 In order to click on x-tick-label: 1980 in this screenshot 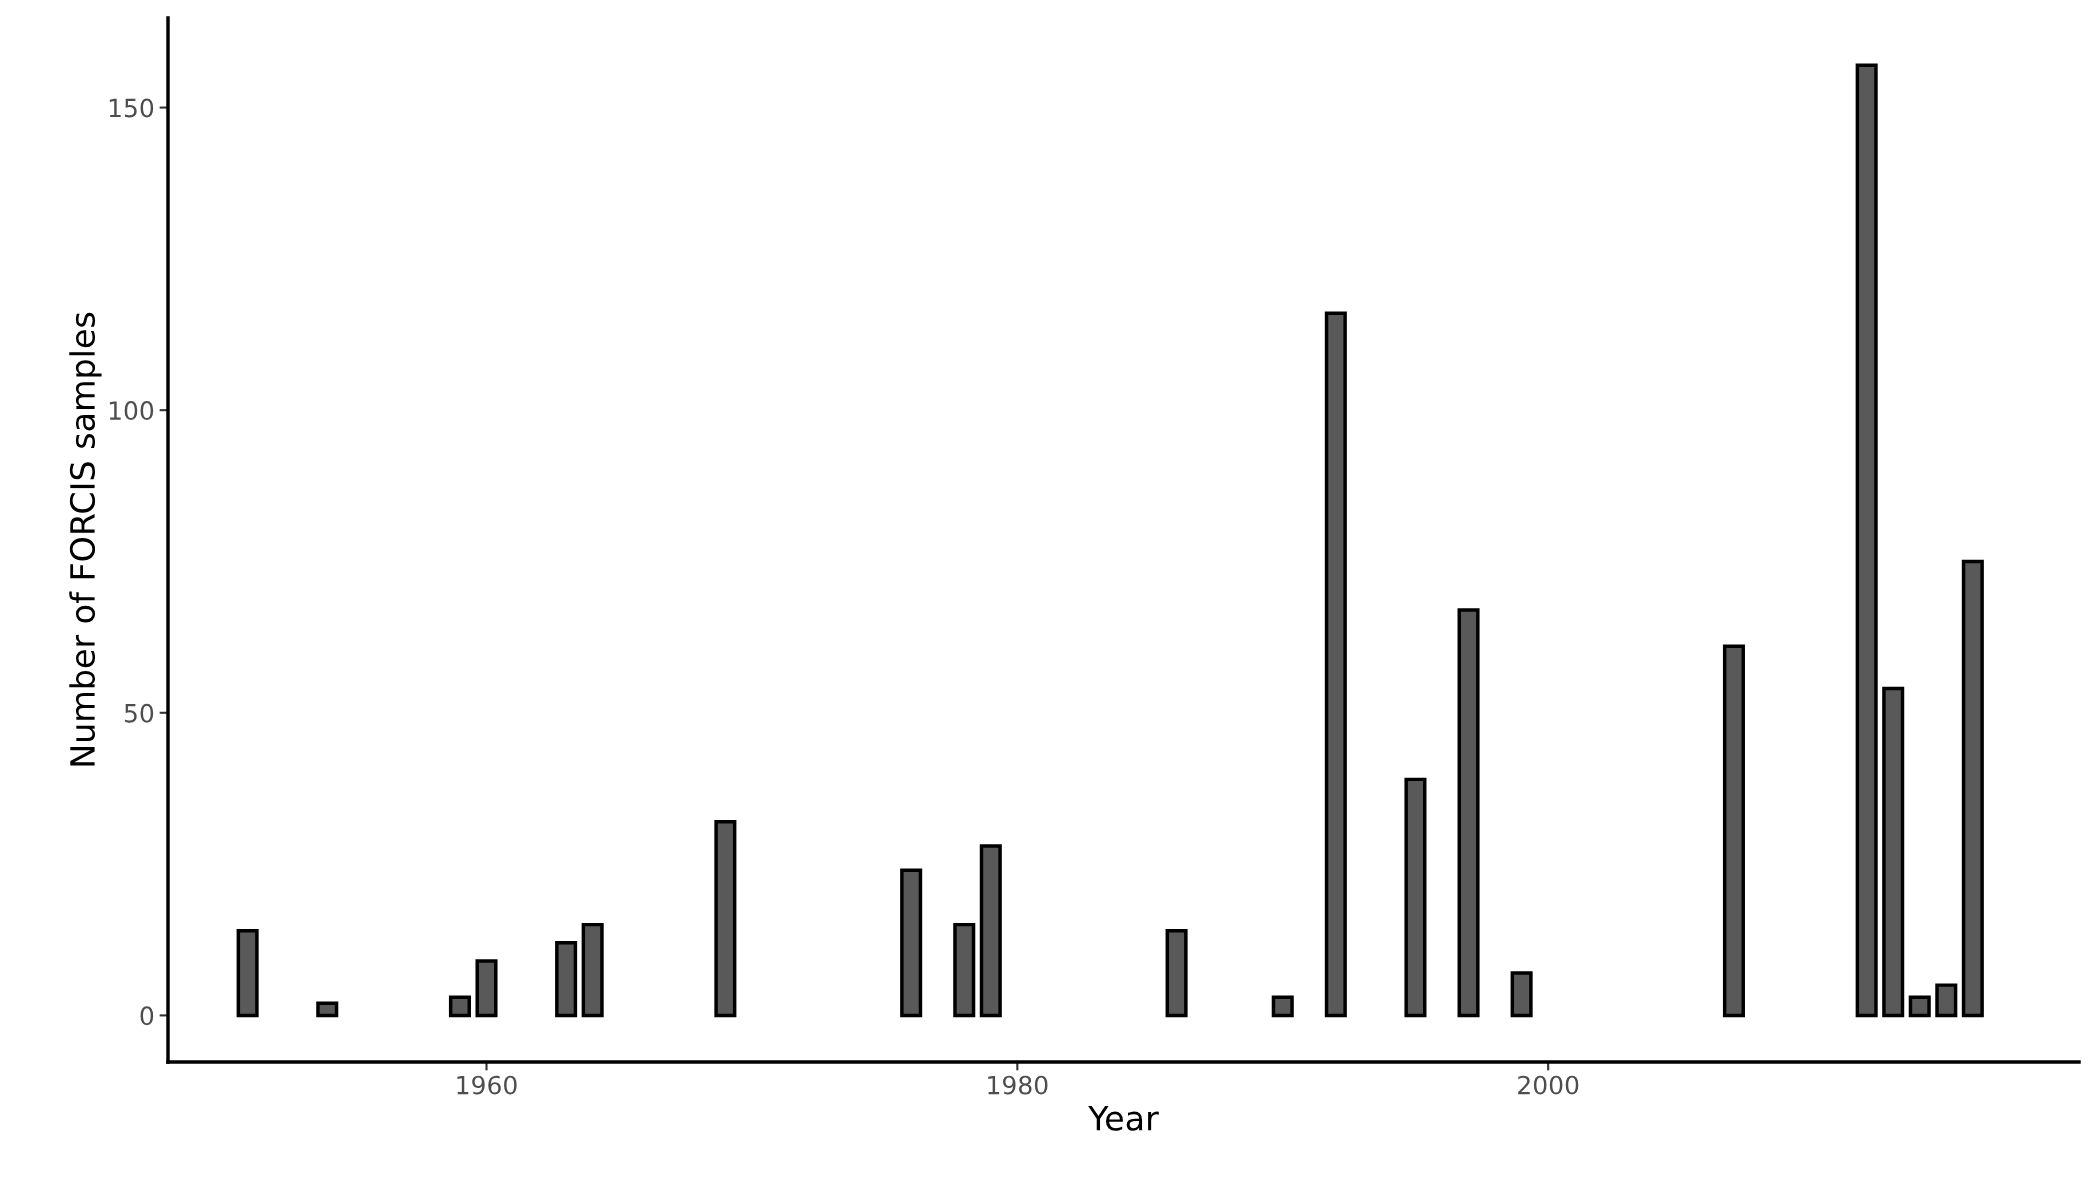, I will do `click(1018, 1085)`.